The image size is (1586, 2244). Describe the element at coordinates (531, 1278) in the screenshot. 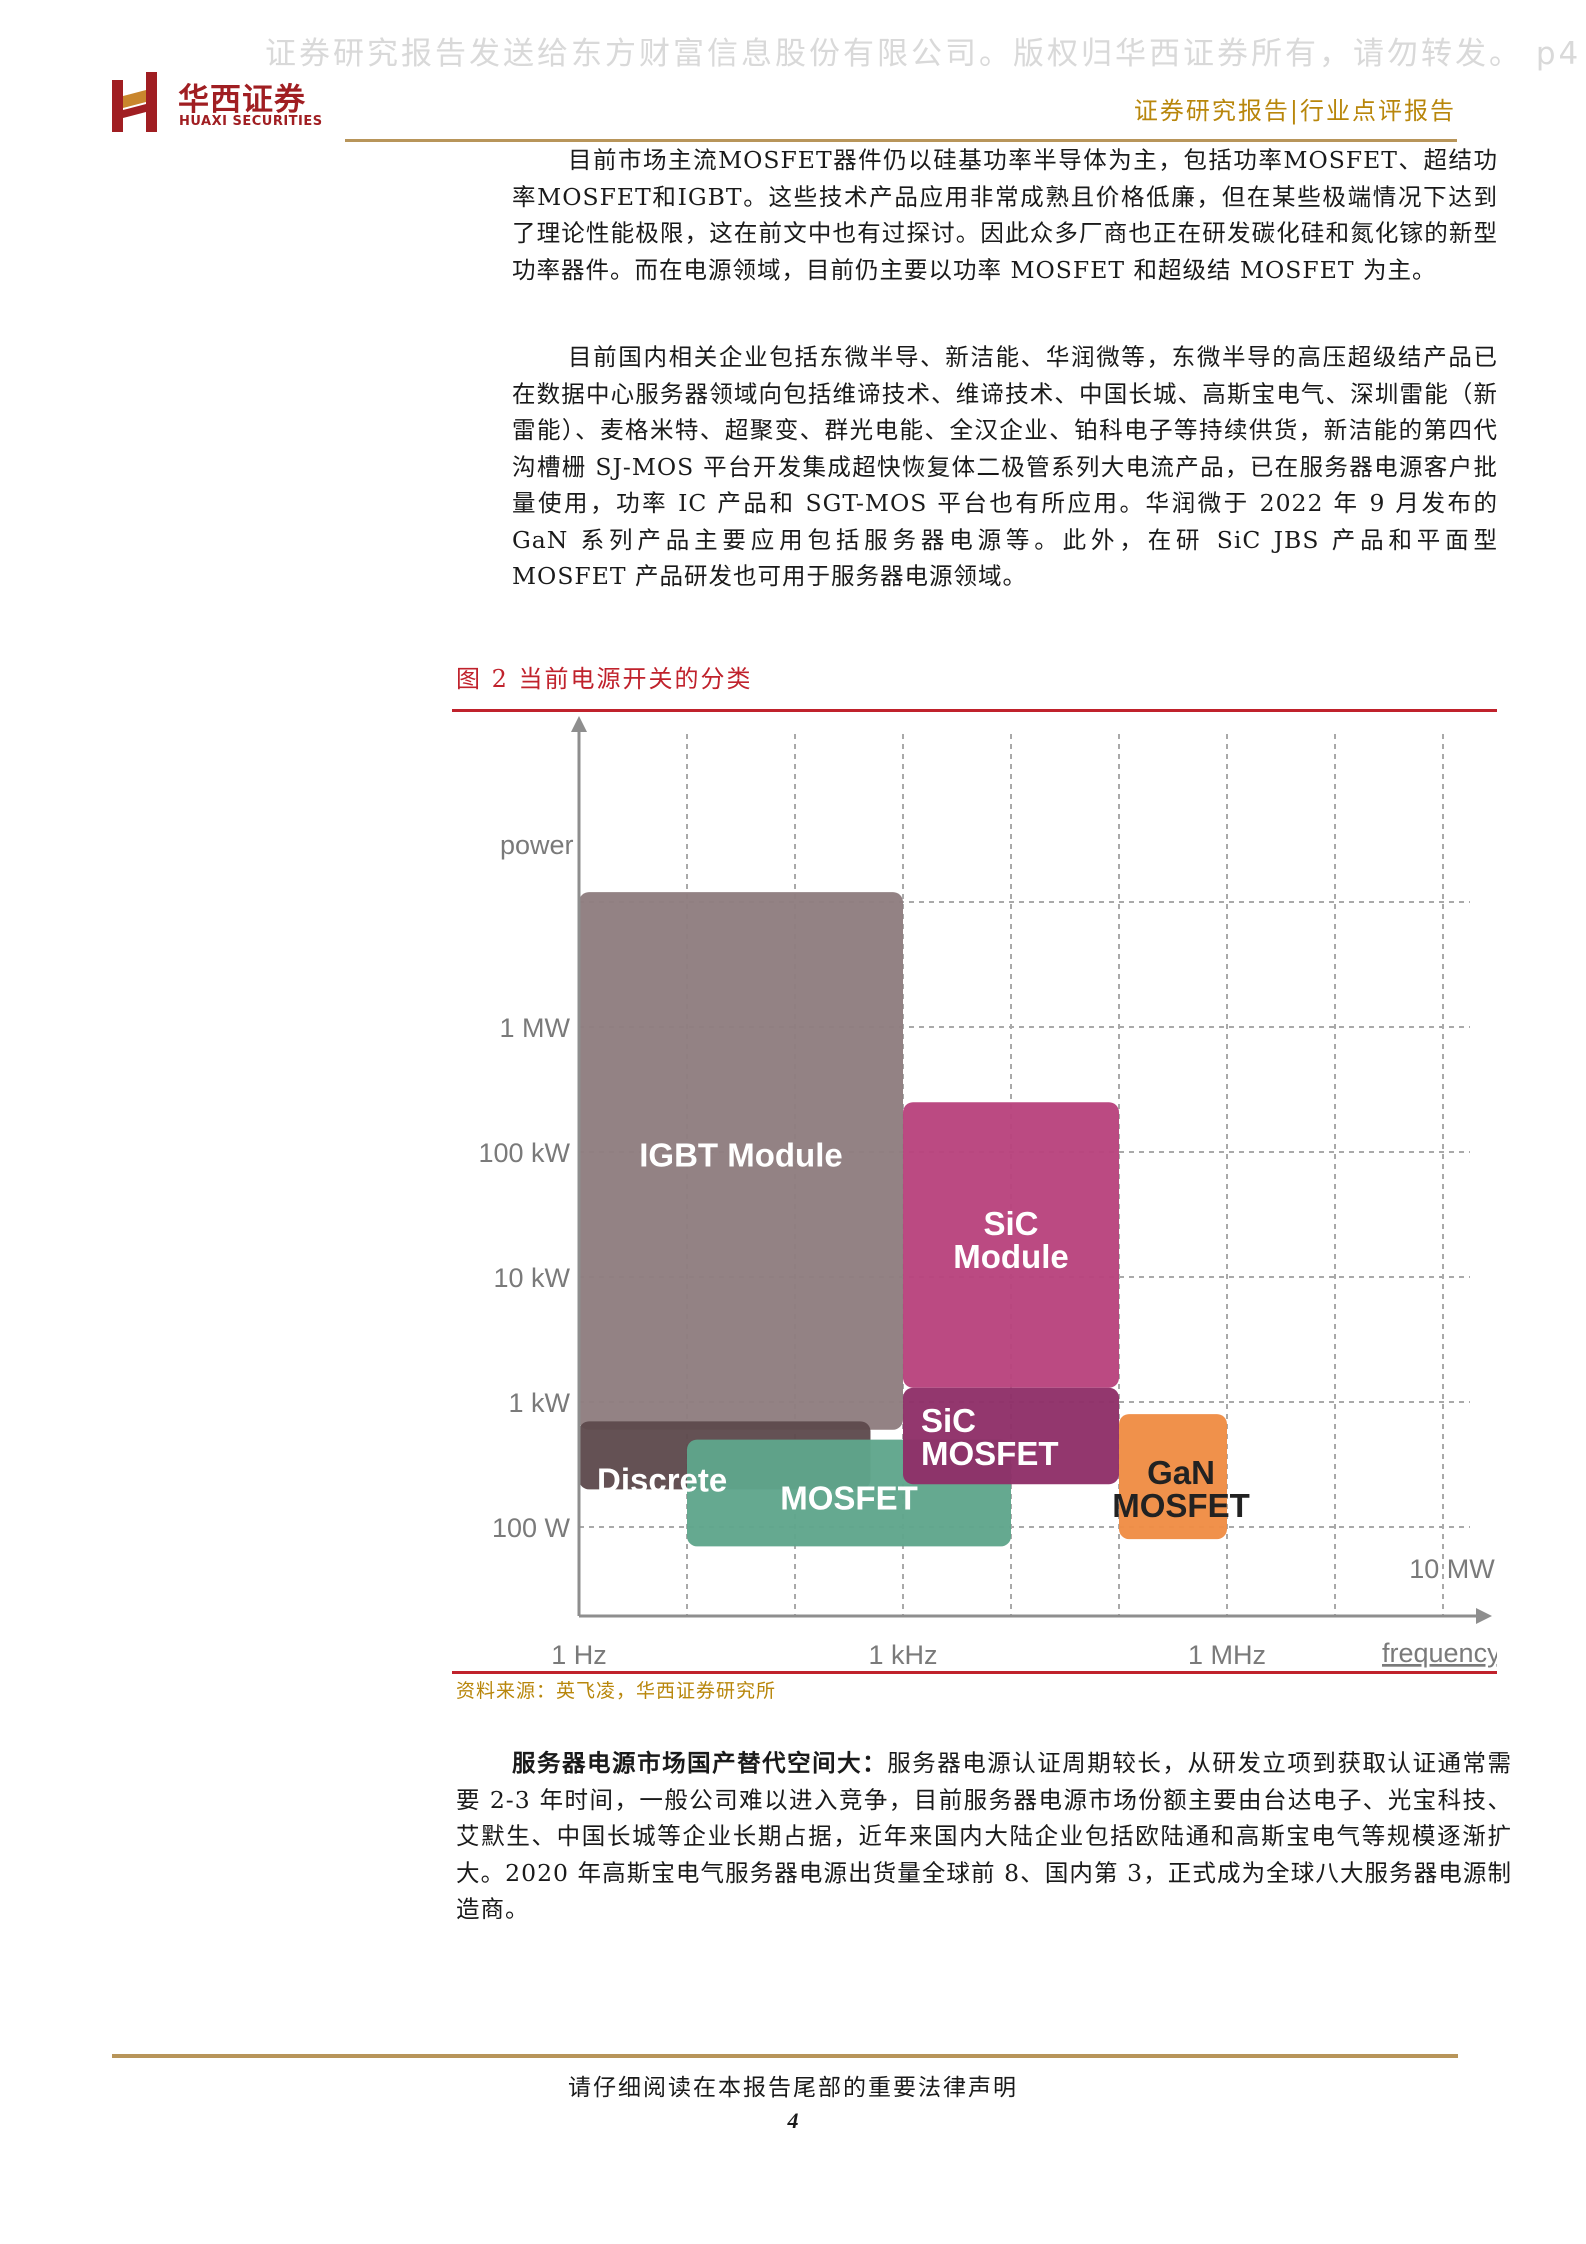

I see `y-tick-label: 10 kW` at that location.